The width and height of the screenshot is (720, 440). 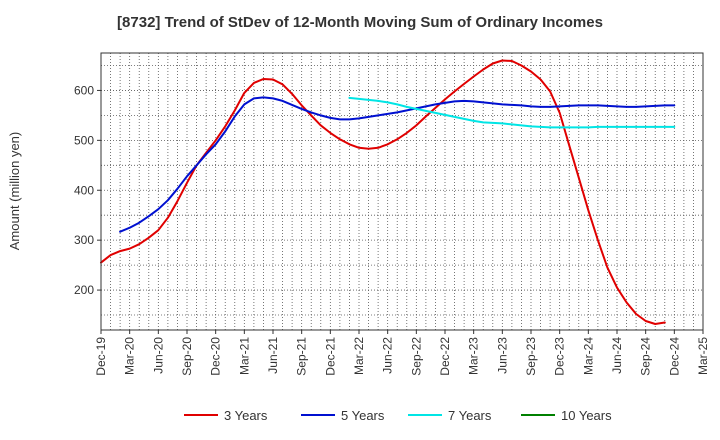 I want to click on x-tick-label: Mar-23, so click(x=474, y=356).